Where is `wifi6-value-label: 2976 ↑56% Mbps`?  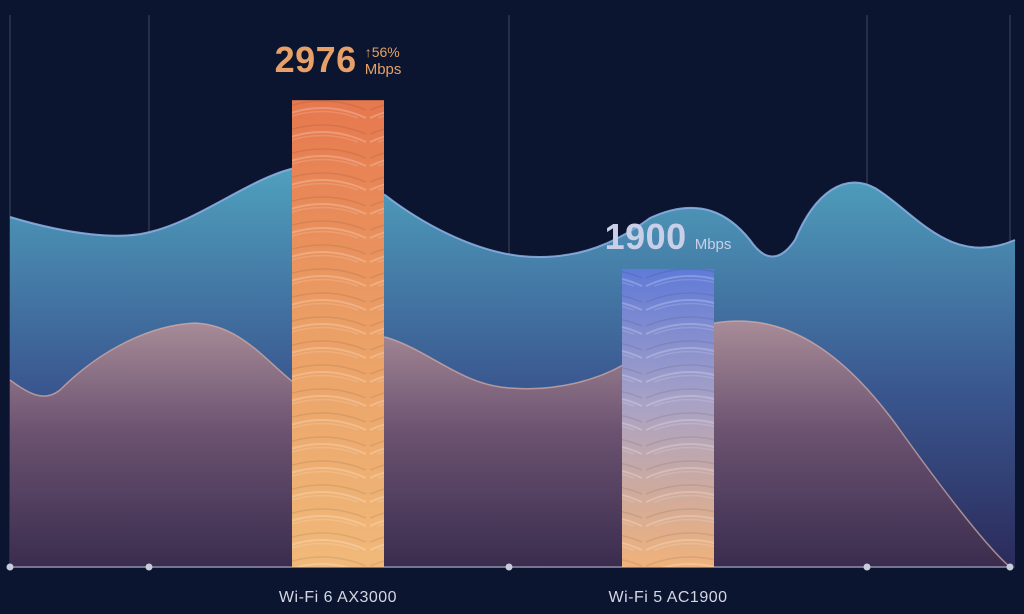 wifi6-value-label: 2976 ↑56% Mbps is located at coordinates (338, 60).